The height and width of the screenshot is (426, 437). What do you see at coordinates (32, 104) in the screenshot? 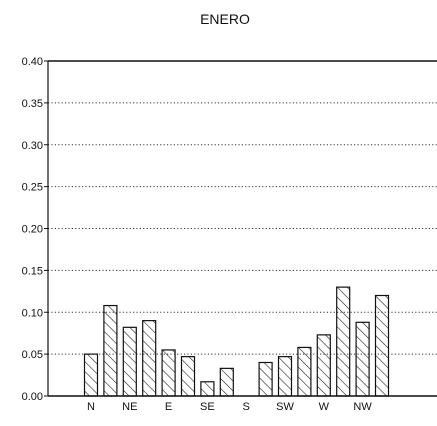
I see `y-tick-label: 0.35` at bounding box center [32, 104].